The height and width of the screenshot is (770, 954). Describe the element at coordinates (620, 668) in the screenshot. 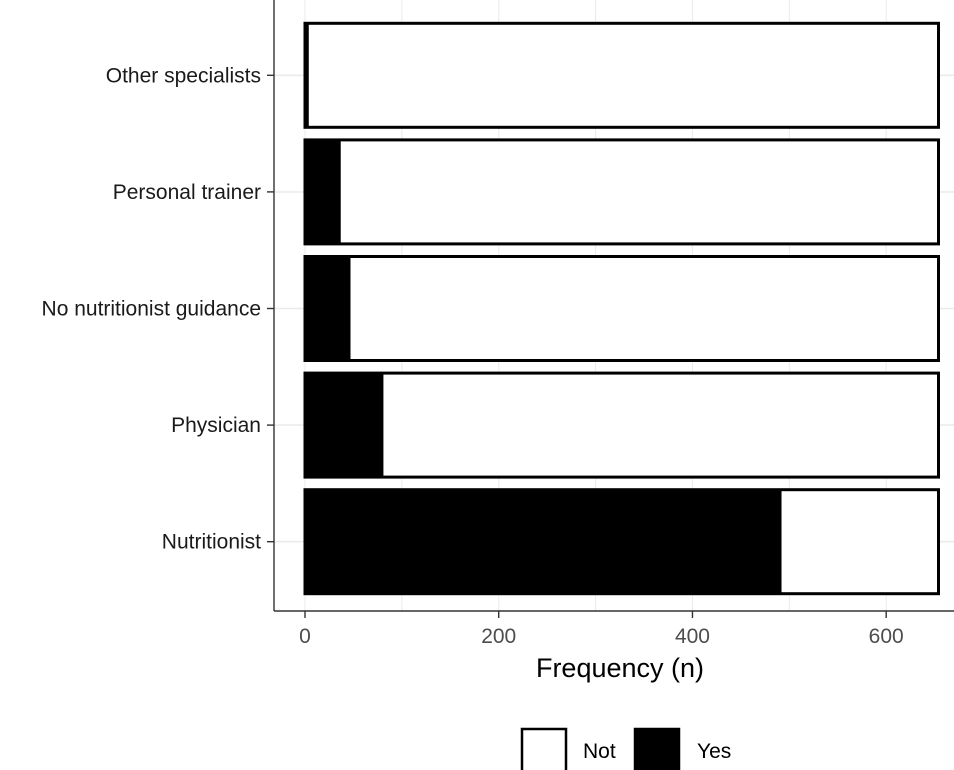

I see `x-axis-title: Frequency (n)` at that location.